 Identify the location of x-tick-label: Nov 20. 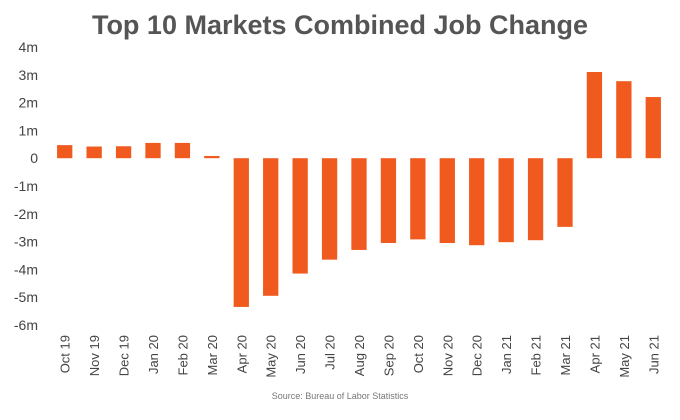
(447, 355).